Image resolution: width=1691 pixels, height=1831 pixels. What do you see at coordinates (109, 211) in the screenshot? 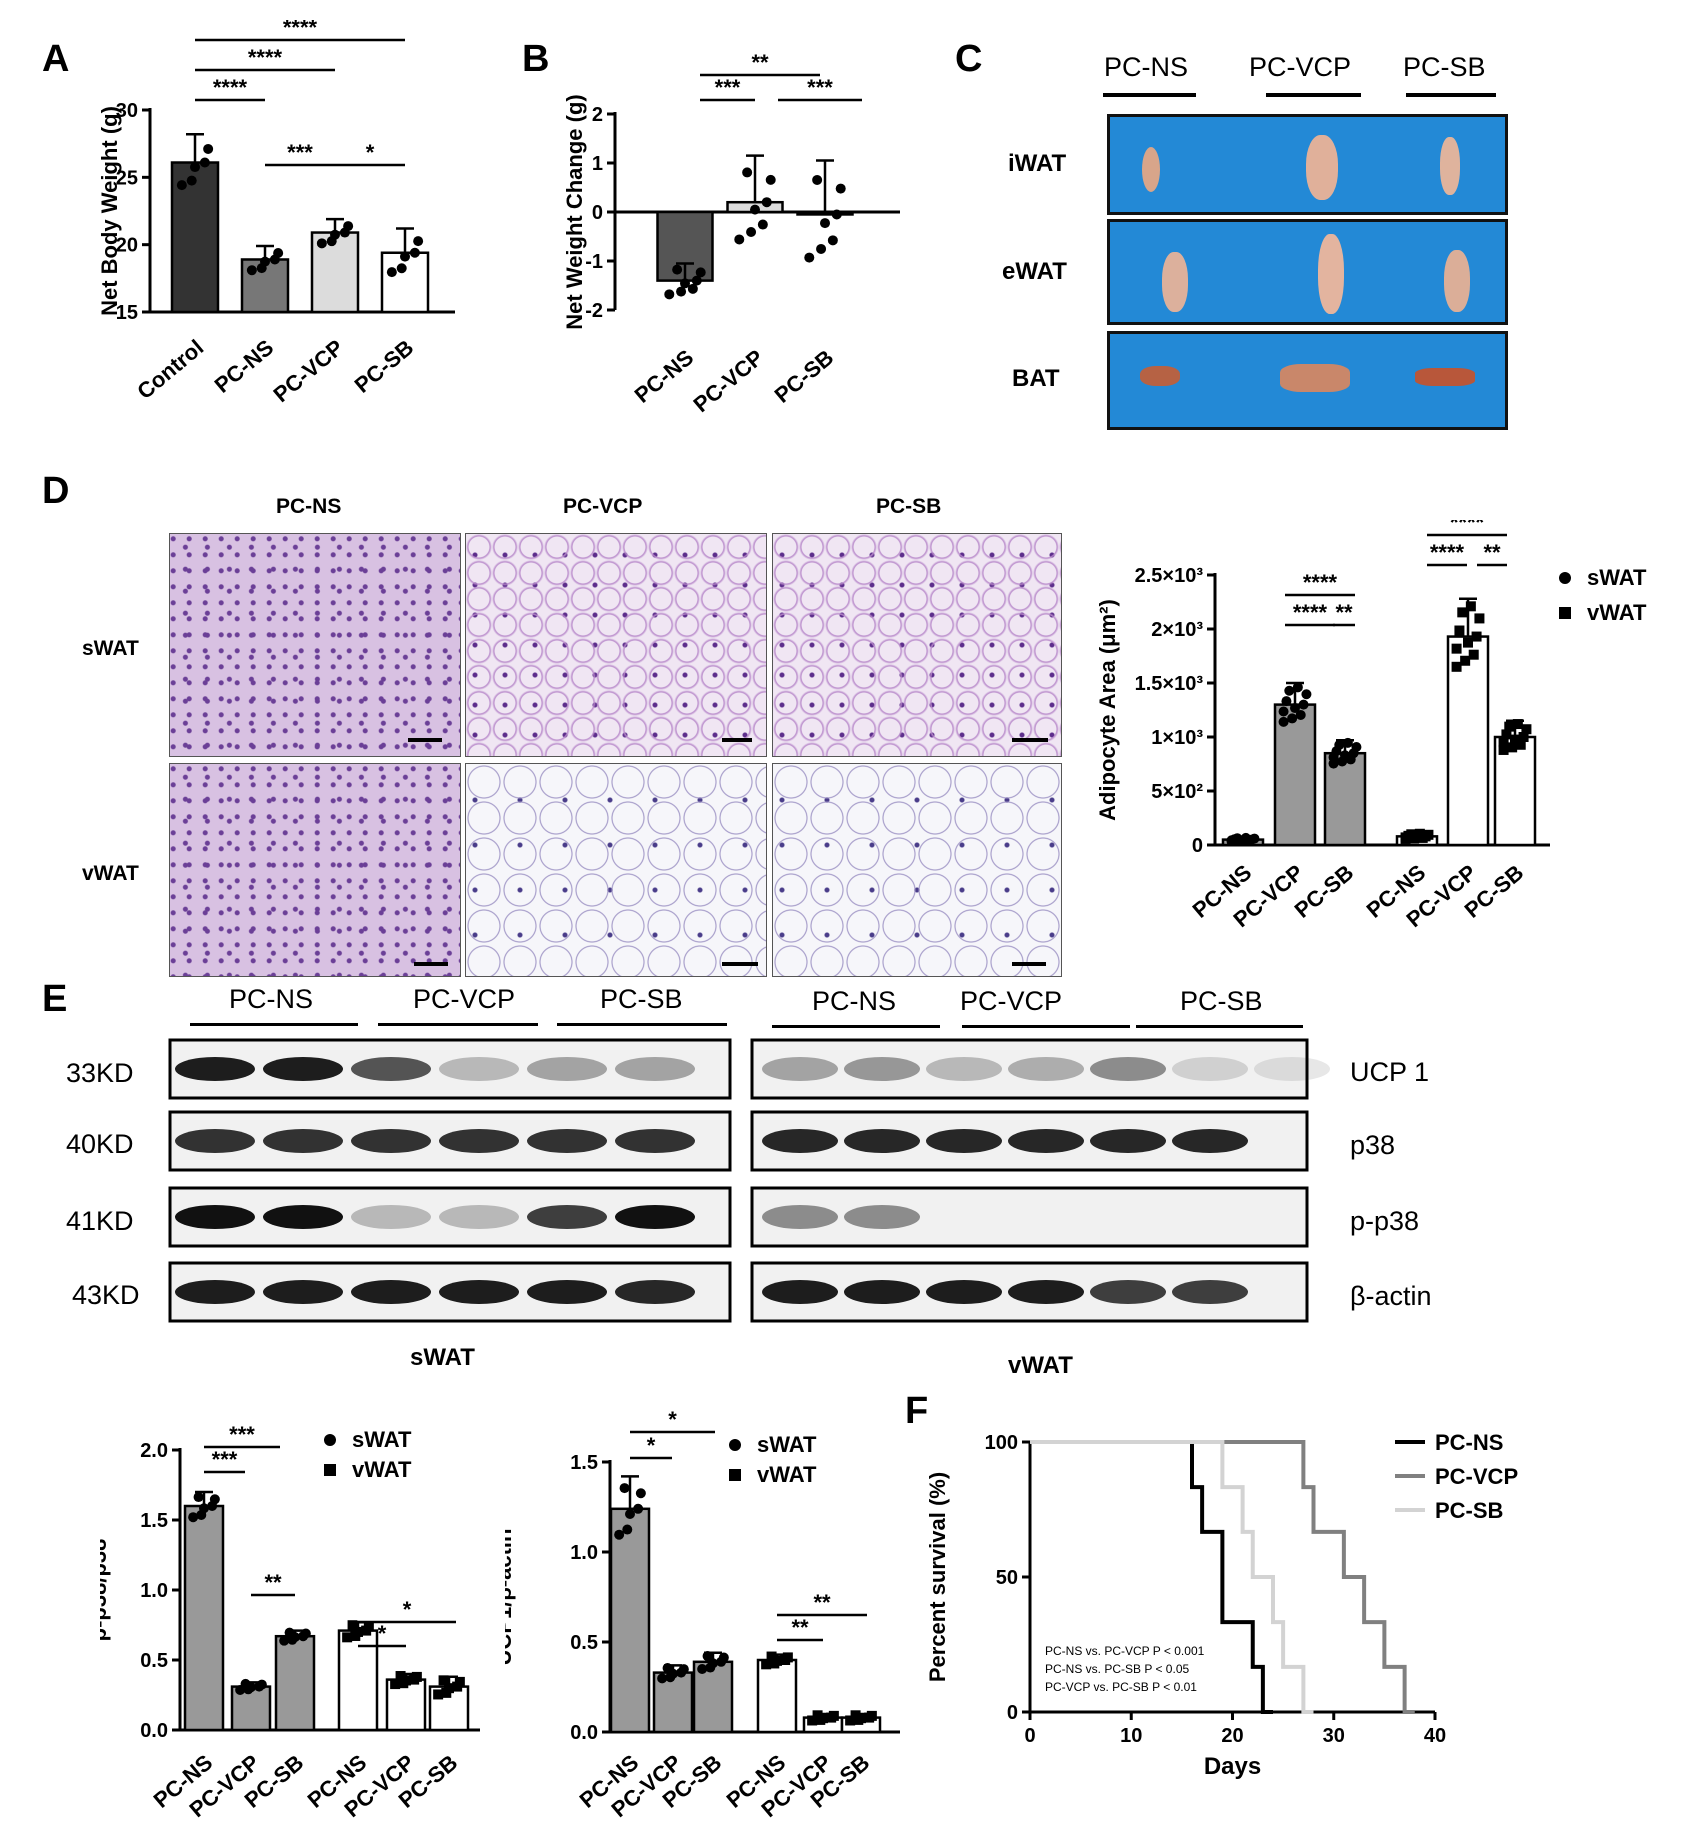
I see `y-axis-label: Net Body Weight (g)` at bounding box center [109, 211].